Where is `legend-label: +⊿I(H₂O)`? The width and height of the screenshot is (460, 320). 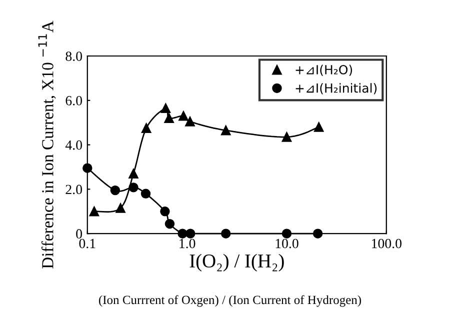
legend-label: +⊿I(H₂O) is located at coordinates (324, 70).